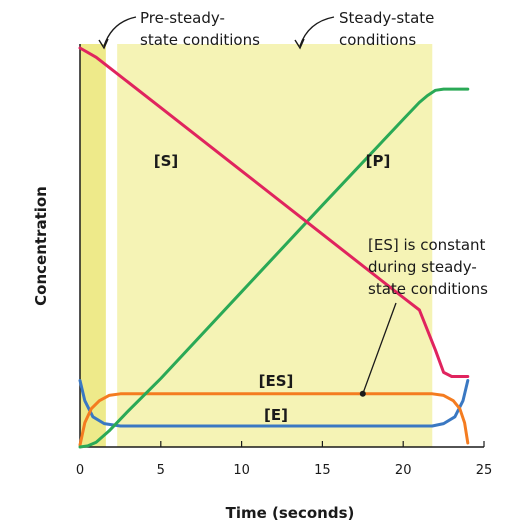 This screenshot has width=528, height=532. I want to click on x-tick-label-25: 25, so click(484, 470).